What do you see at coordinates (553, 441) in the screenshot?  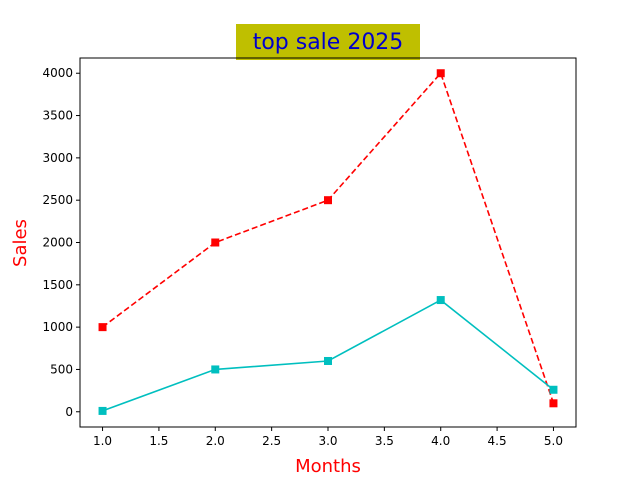 I see `x-tick-label: 5.0` at bounding box center [553, 441].